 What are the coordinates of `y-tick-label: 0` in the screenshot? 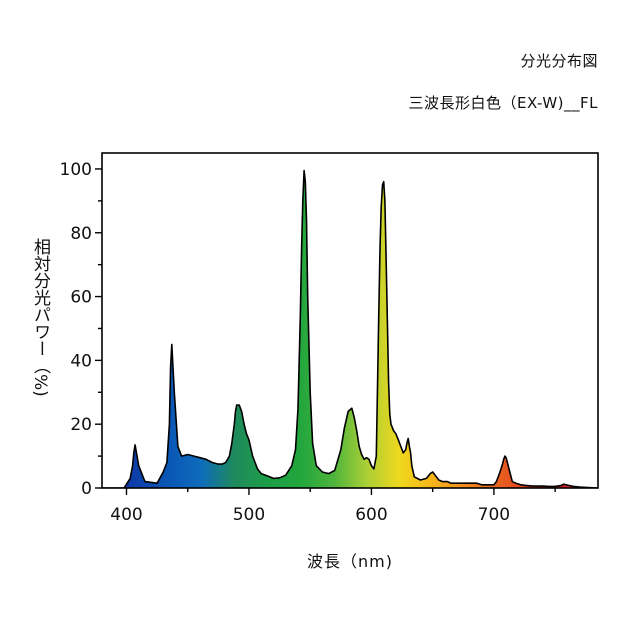 It's located at (86, 489).